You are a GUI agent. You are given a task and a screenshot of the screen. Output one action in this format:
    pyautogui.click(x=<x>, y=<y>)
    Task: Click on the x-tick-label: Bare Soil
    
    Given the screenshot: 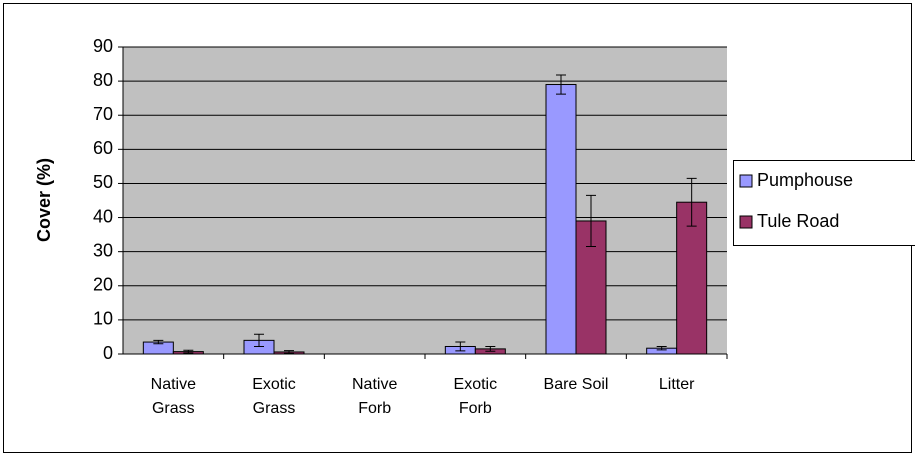 What is the action you would take?
    pyautogui.click(x=576, y=384)
    